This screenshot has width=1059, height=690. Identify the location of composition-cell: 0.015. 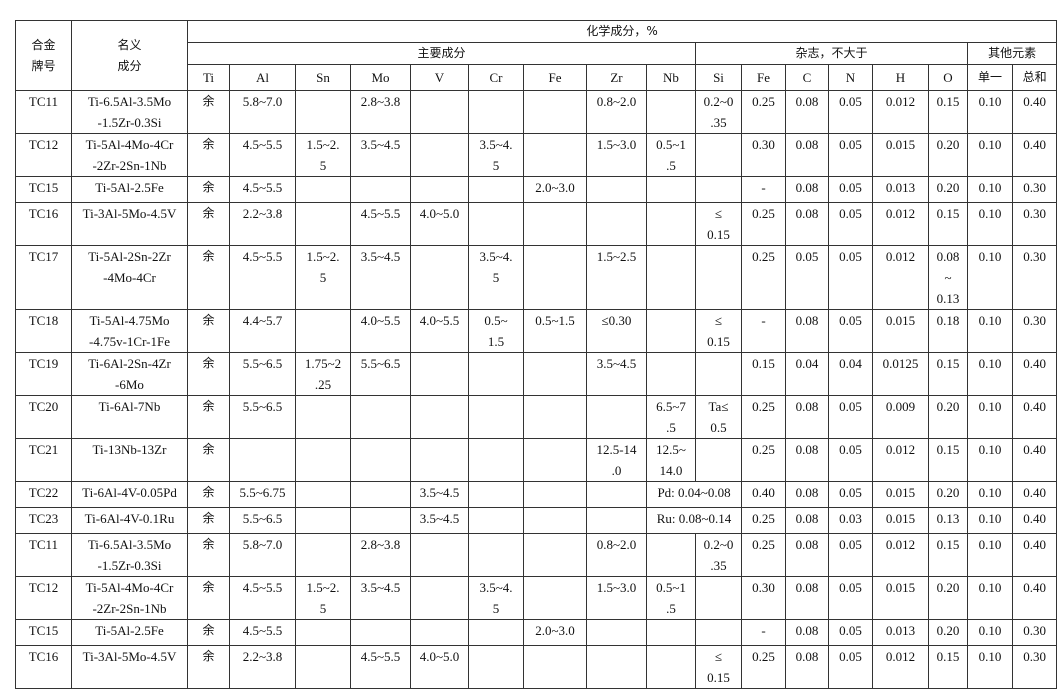
(900, 520).